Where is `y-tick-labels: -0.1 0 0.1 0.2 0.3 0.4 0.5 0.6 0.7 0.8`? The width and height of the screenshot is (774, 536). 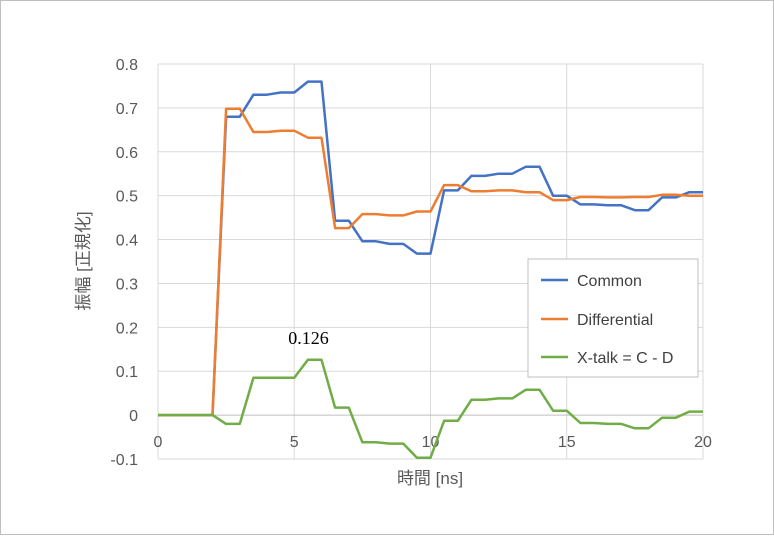 y-tick-labels: -0.1 0 0.1 0.2 0.3 0.4 0.5 0.6 0.7 0.8 is located at coordinates (124, 263).